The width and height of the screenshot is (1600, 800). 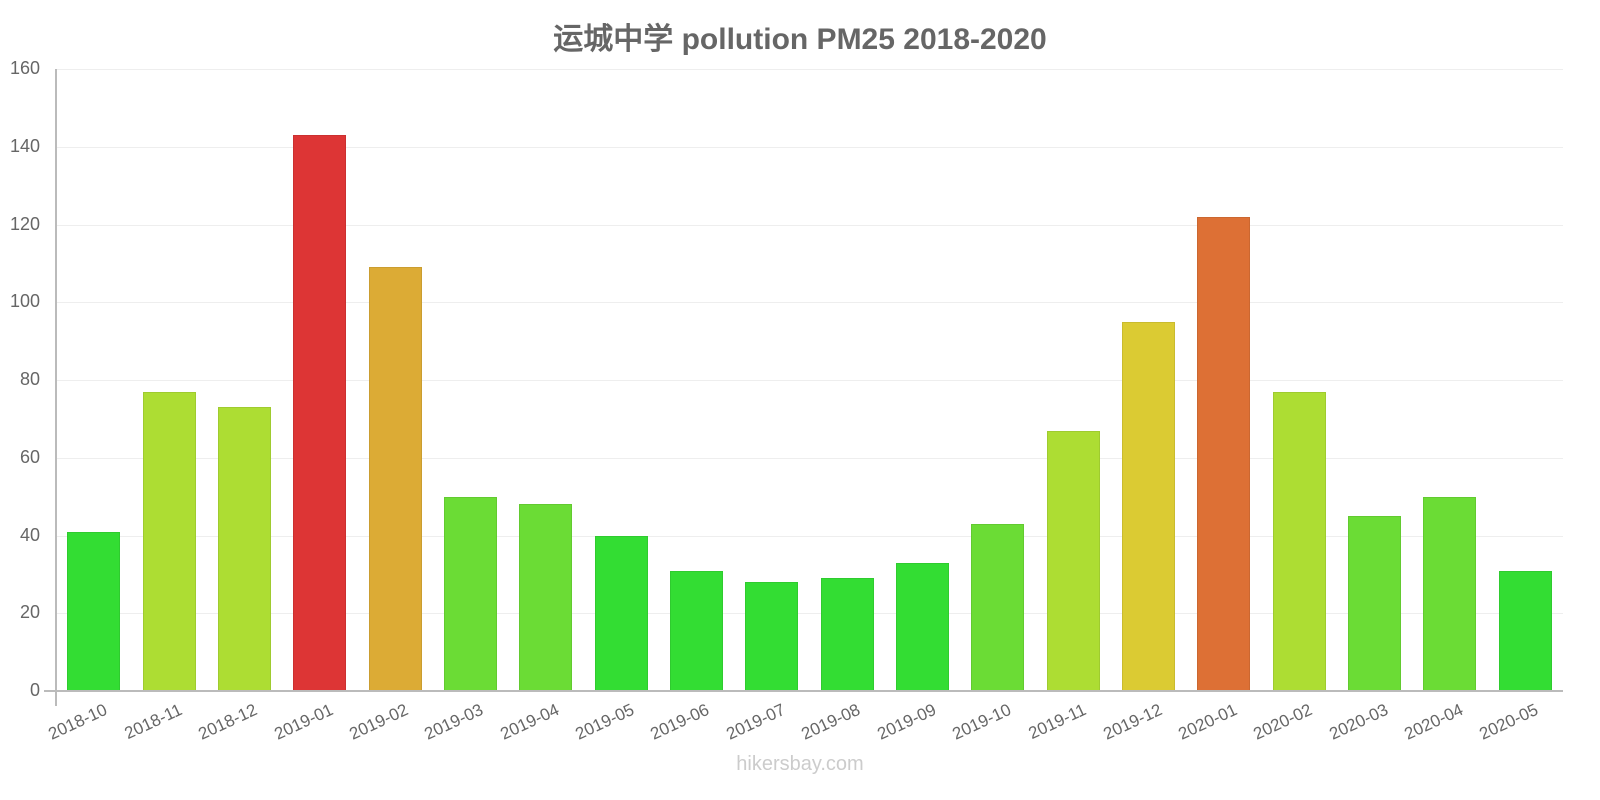 What do you see at coordinates (24, 145) in the screenshot?
I see `y-tick-label: 140` at bounding box center [24, 145].